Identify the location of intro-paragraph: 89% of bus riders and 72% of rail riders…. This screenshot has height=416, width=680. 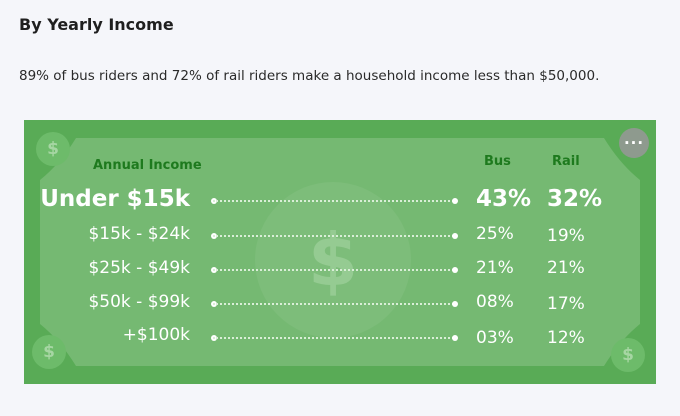
(309, 76).